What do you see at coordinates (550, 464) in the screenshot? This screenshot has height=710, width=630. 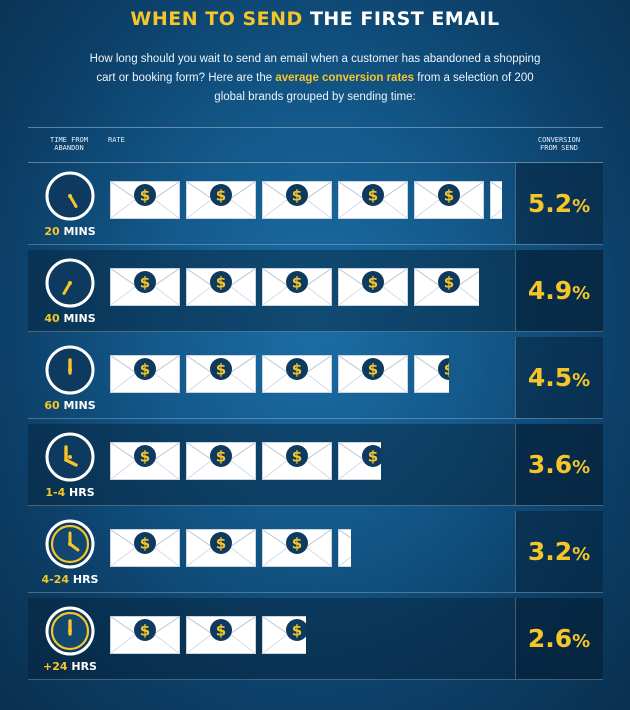 I see `conversion-number: 3.6` at bounding box center [550, 464].